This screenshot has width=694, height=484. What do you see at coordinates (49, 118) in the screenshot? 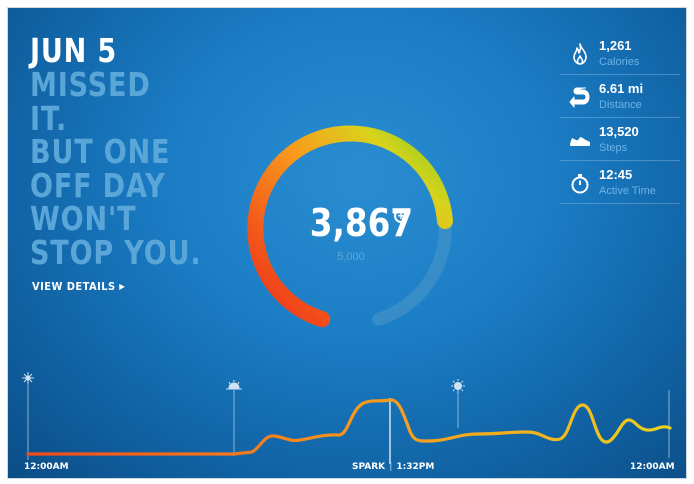
I see `message-line: IT.` at bounding box center [49, 118].